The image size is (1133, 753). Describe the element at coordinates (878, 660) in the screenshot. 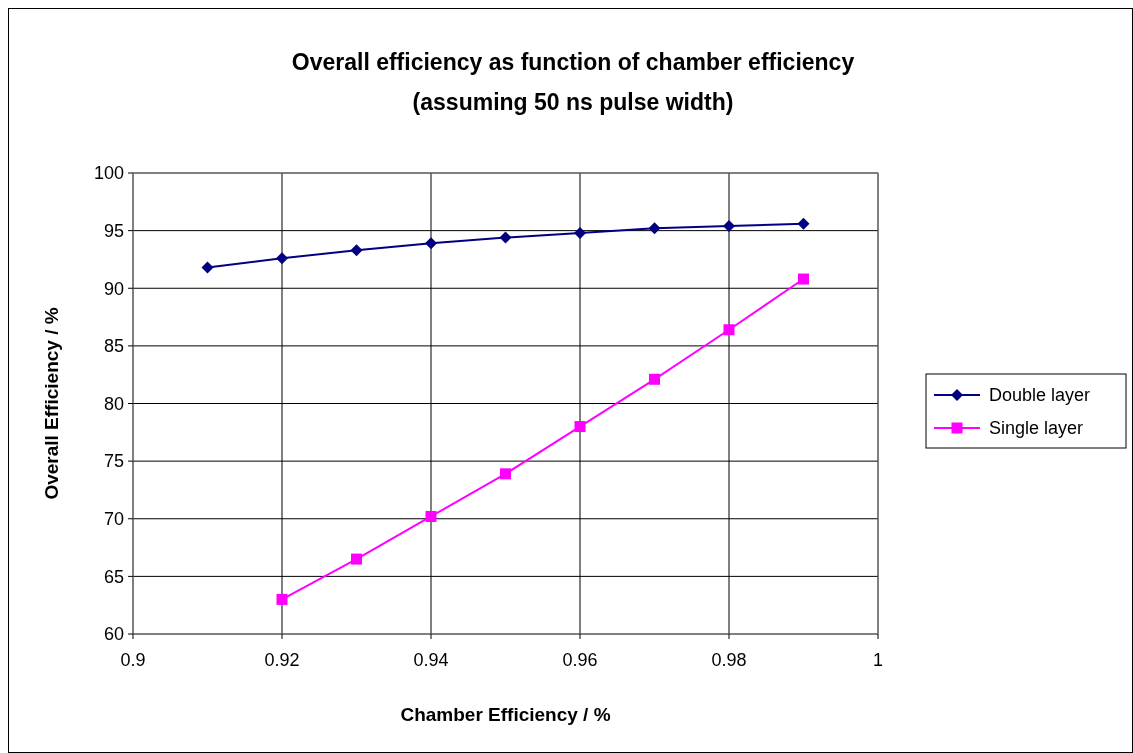

I see `x-tick-label: 1` at that location.